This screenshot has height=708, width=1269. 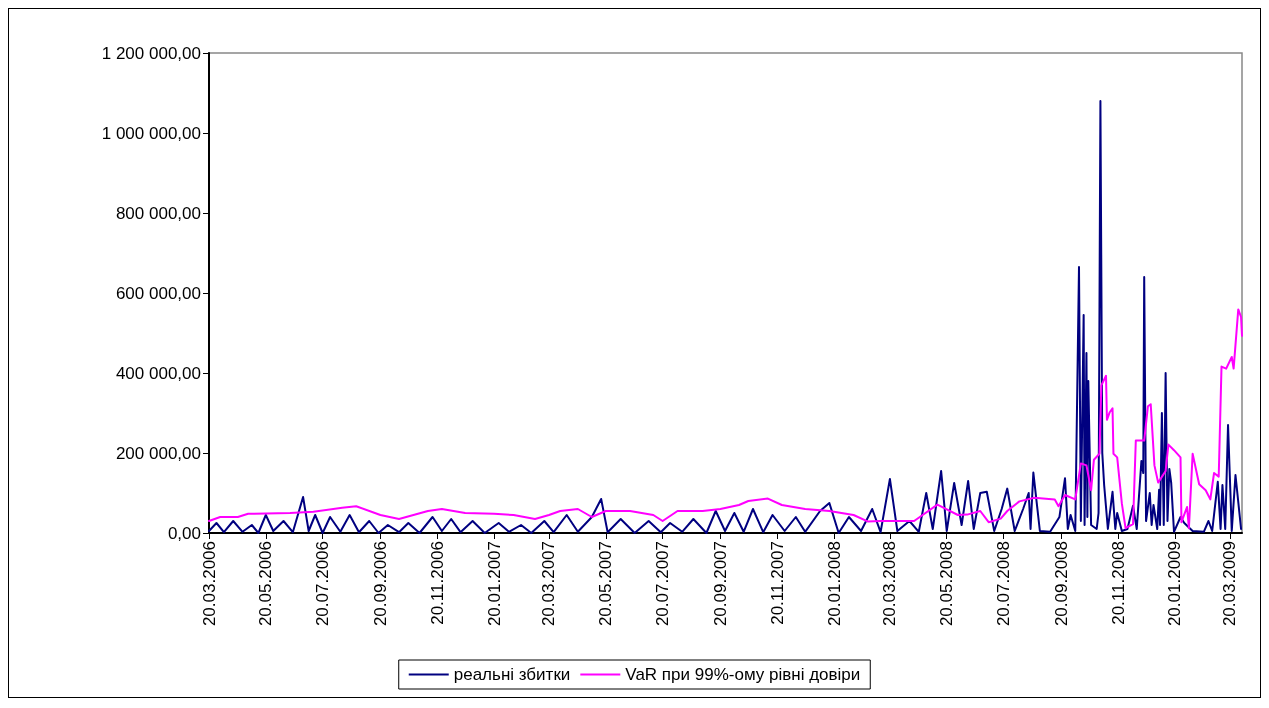 I want to click on x-tick-label: 20.03.2006, so click(x=209, y=584).